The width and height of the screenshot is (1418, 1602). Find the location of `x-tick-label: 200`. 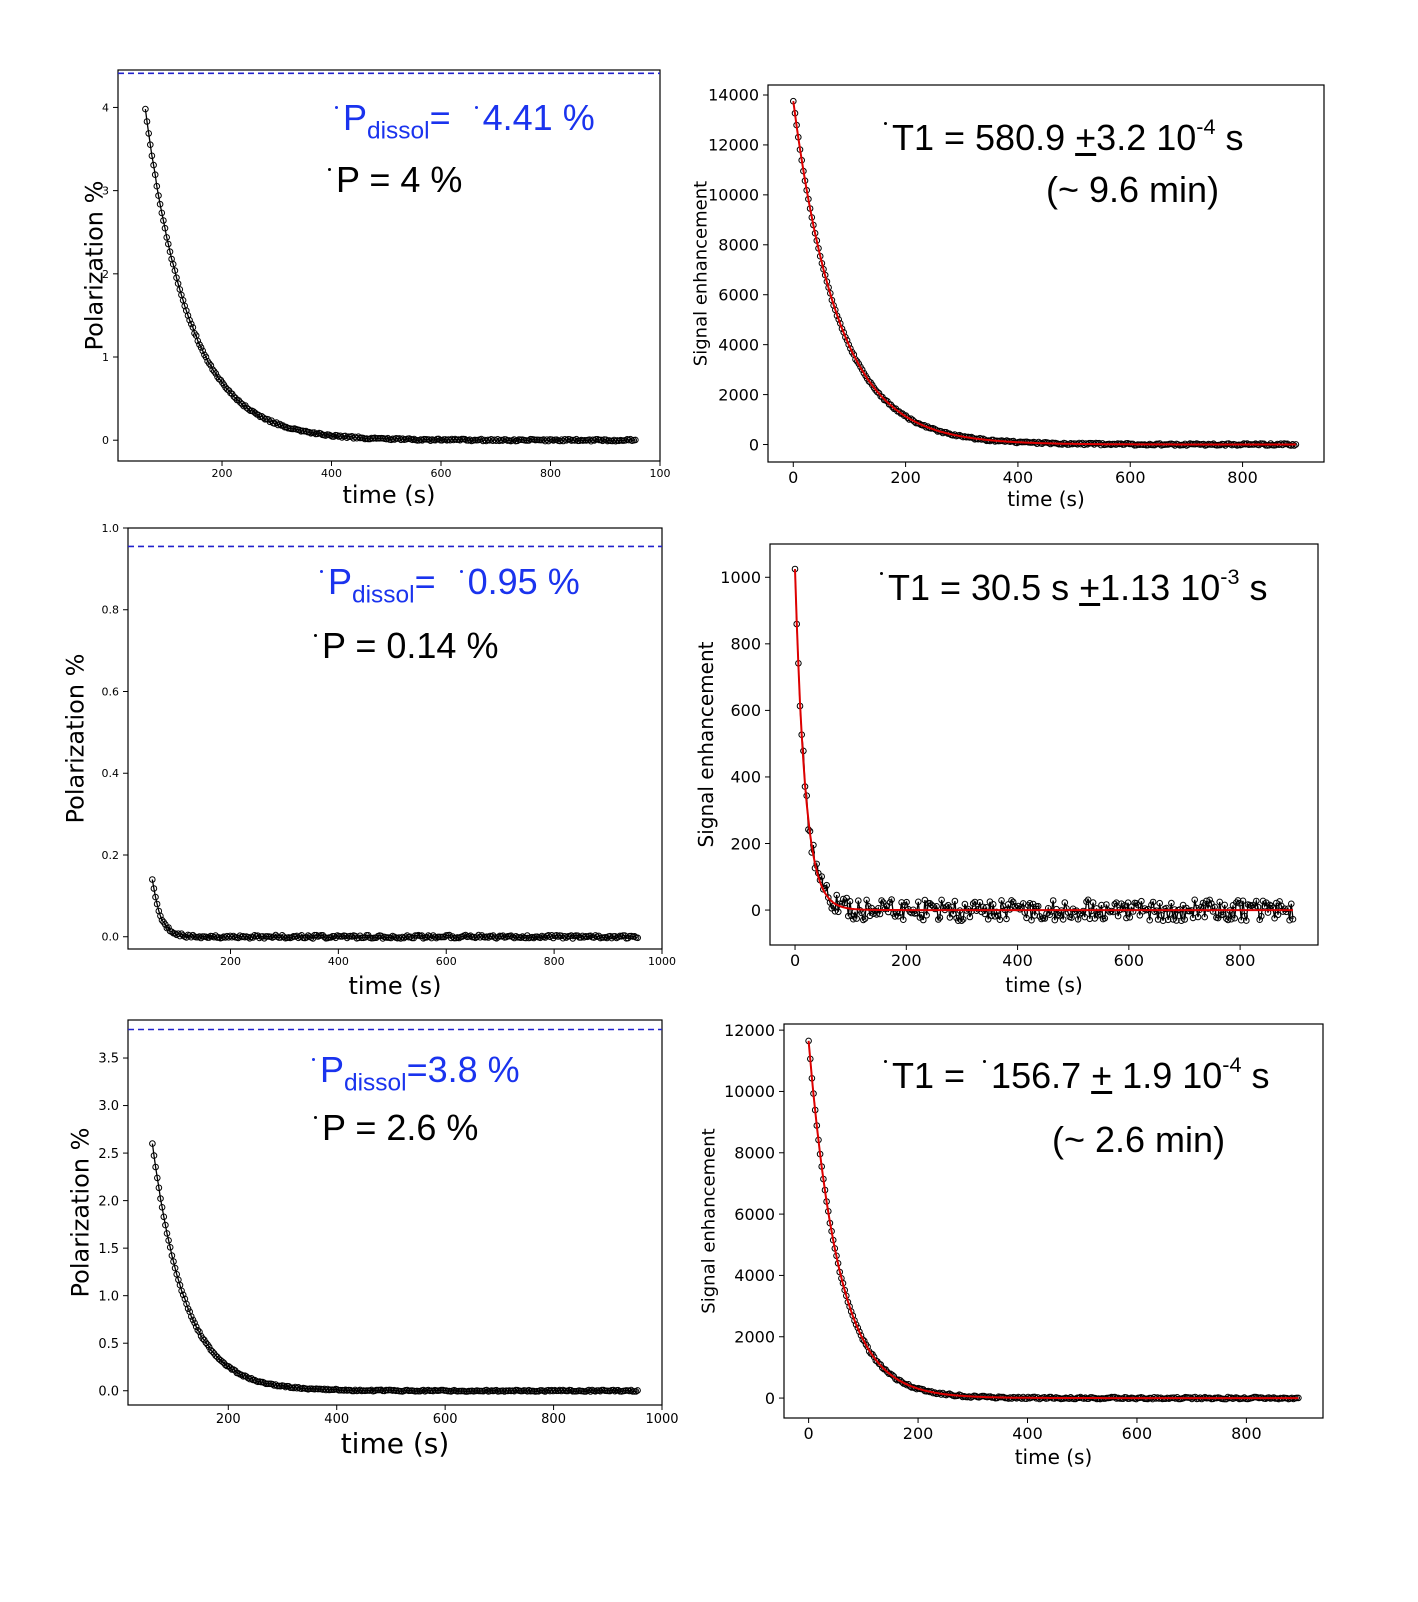

x-tick-label: 200 is located at coordinates (906, 960).